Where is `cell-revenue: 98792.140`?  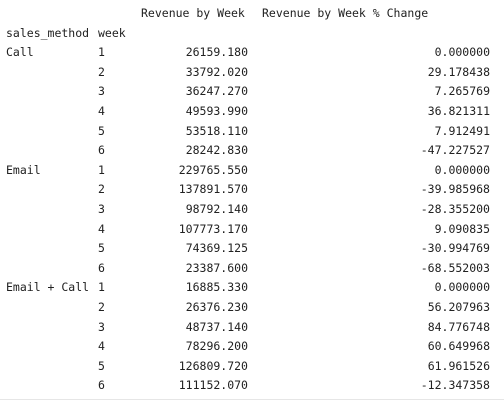
cell-revenue: 98792.140 is located at coordinates (216, 208).